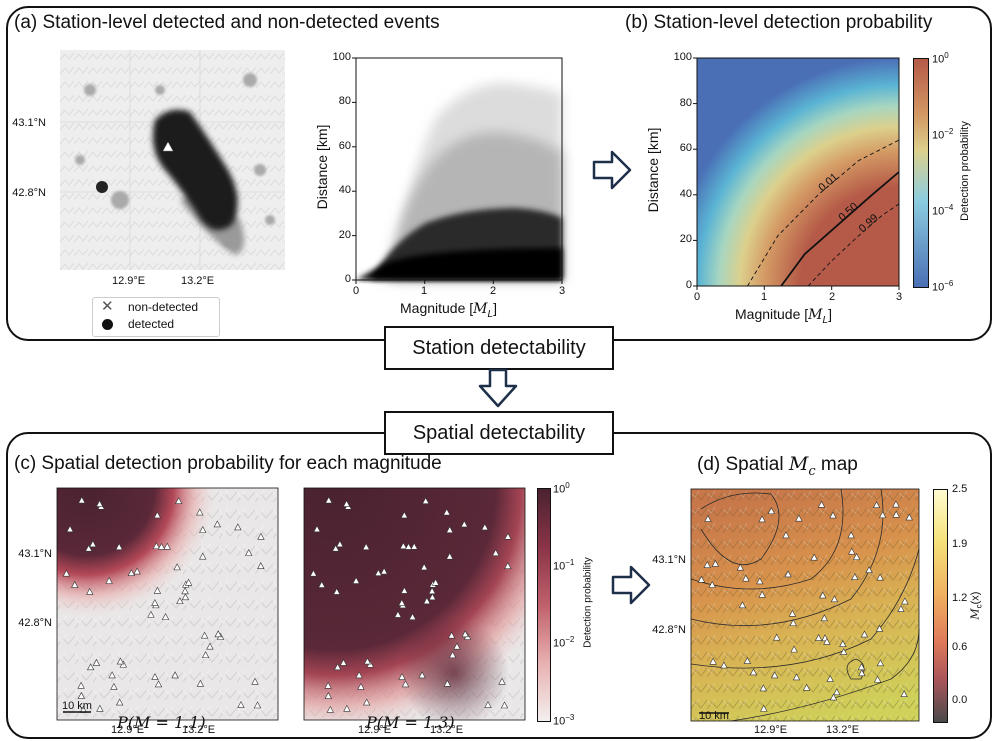 Image resolution: width=996 pixels, height=741 pixels. I want to click on heatmap-xtick-0: 0, so click(697, 297).